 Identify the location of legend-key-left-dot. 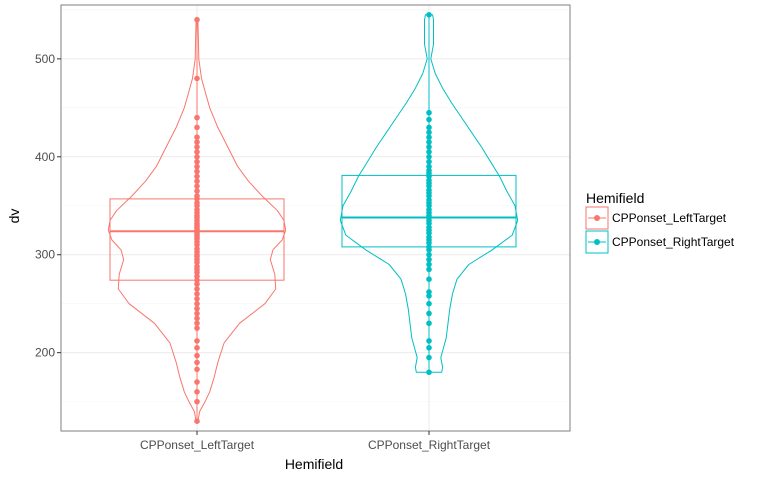
(597, 218).